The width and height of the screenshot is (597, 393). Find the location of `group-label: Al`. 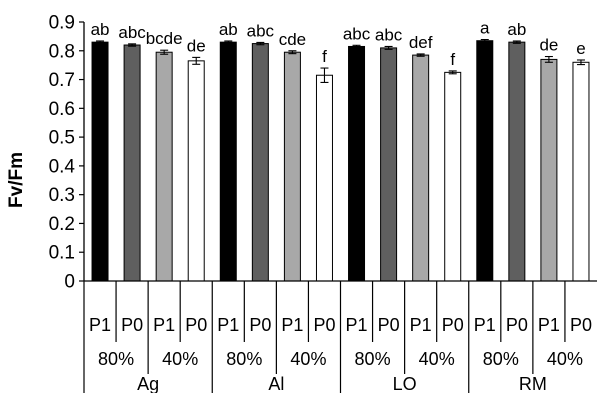

group-label: Al is located at coordinates (276, 383).